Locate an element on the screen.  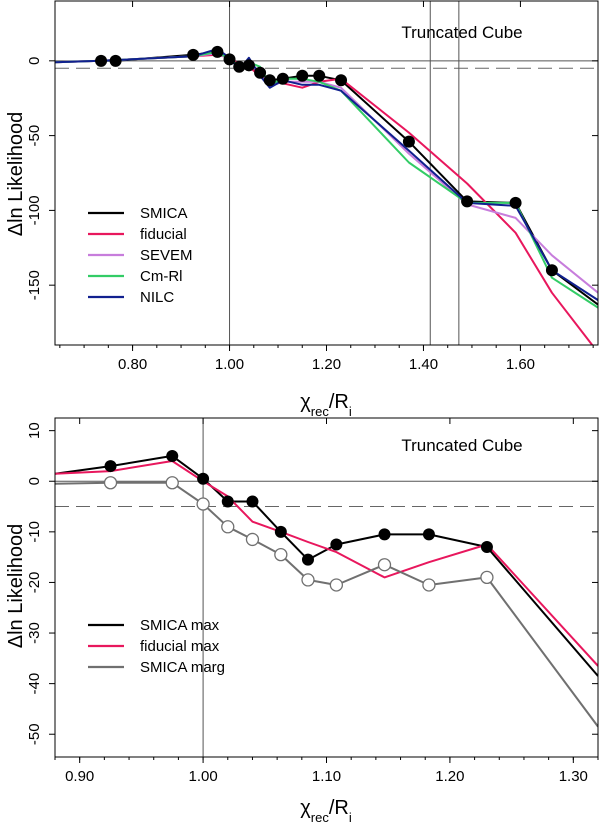
bottom-y-tick-label: -30 is located at coordinates (34, 633).